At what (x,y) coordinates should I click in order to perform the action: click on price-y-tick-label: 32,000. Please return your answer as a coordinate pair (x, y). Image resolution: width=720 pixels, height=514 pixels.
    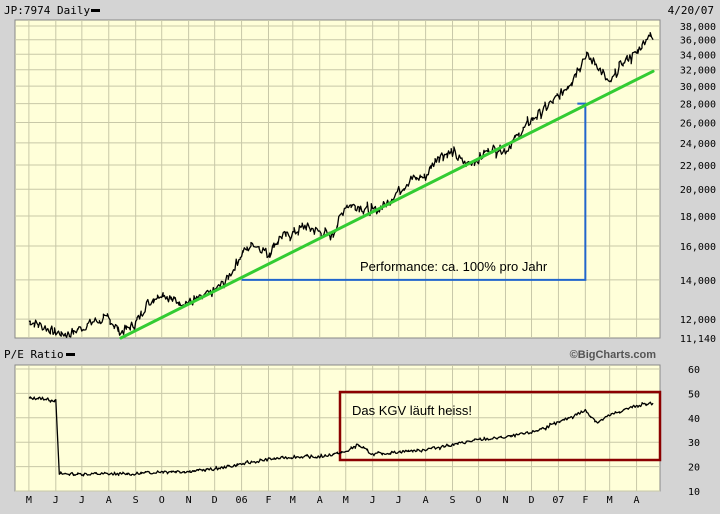
    Looking at the image, I should click on (698, 71).